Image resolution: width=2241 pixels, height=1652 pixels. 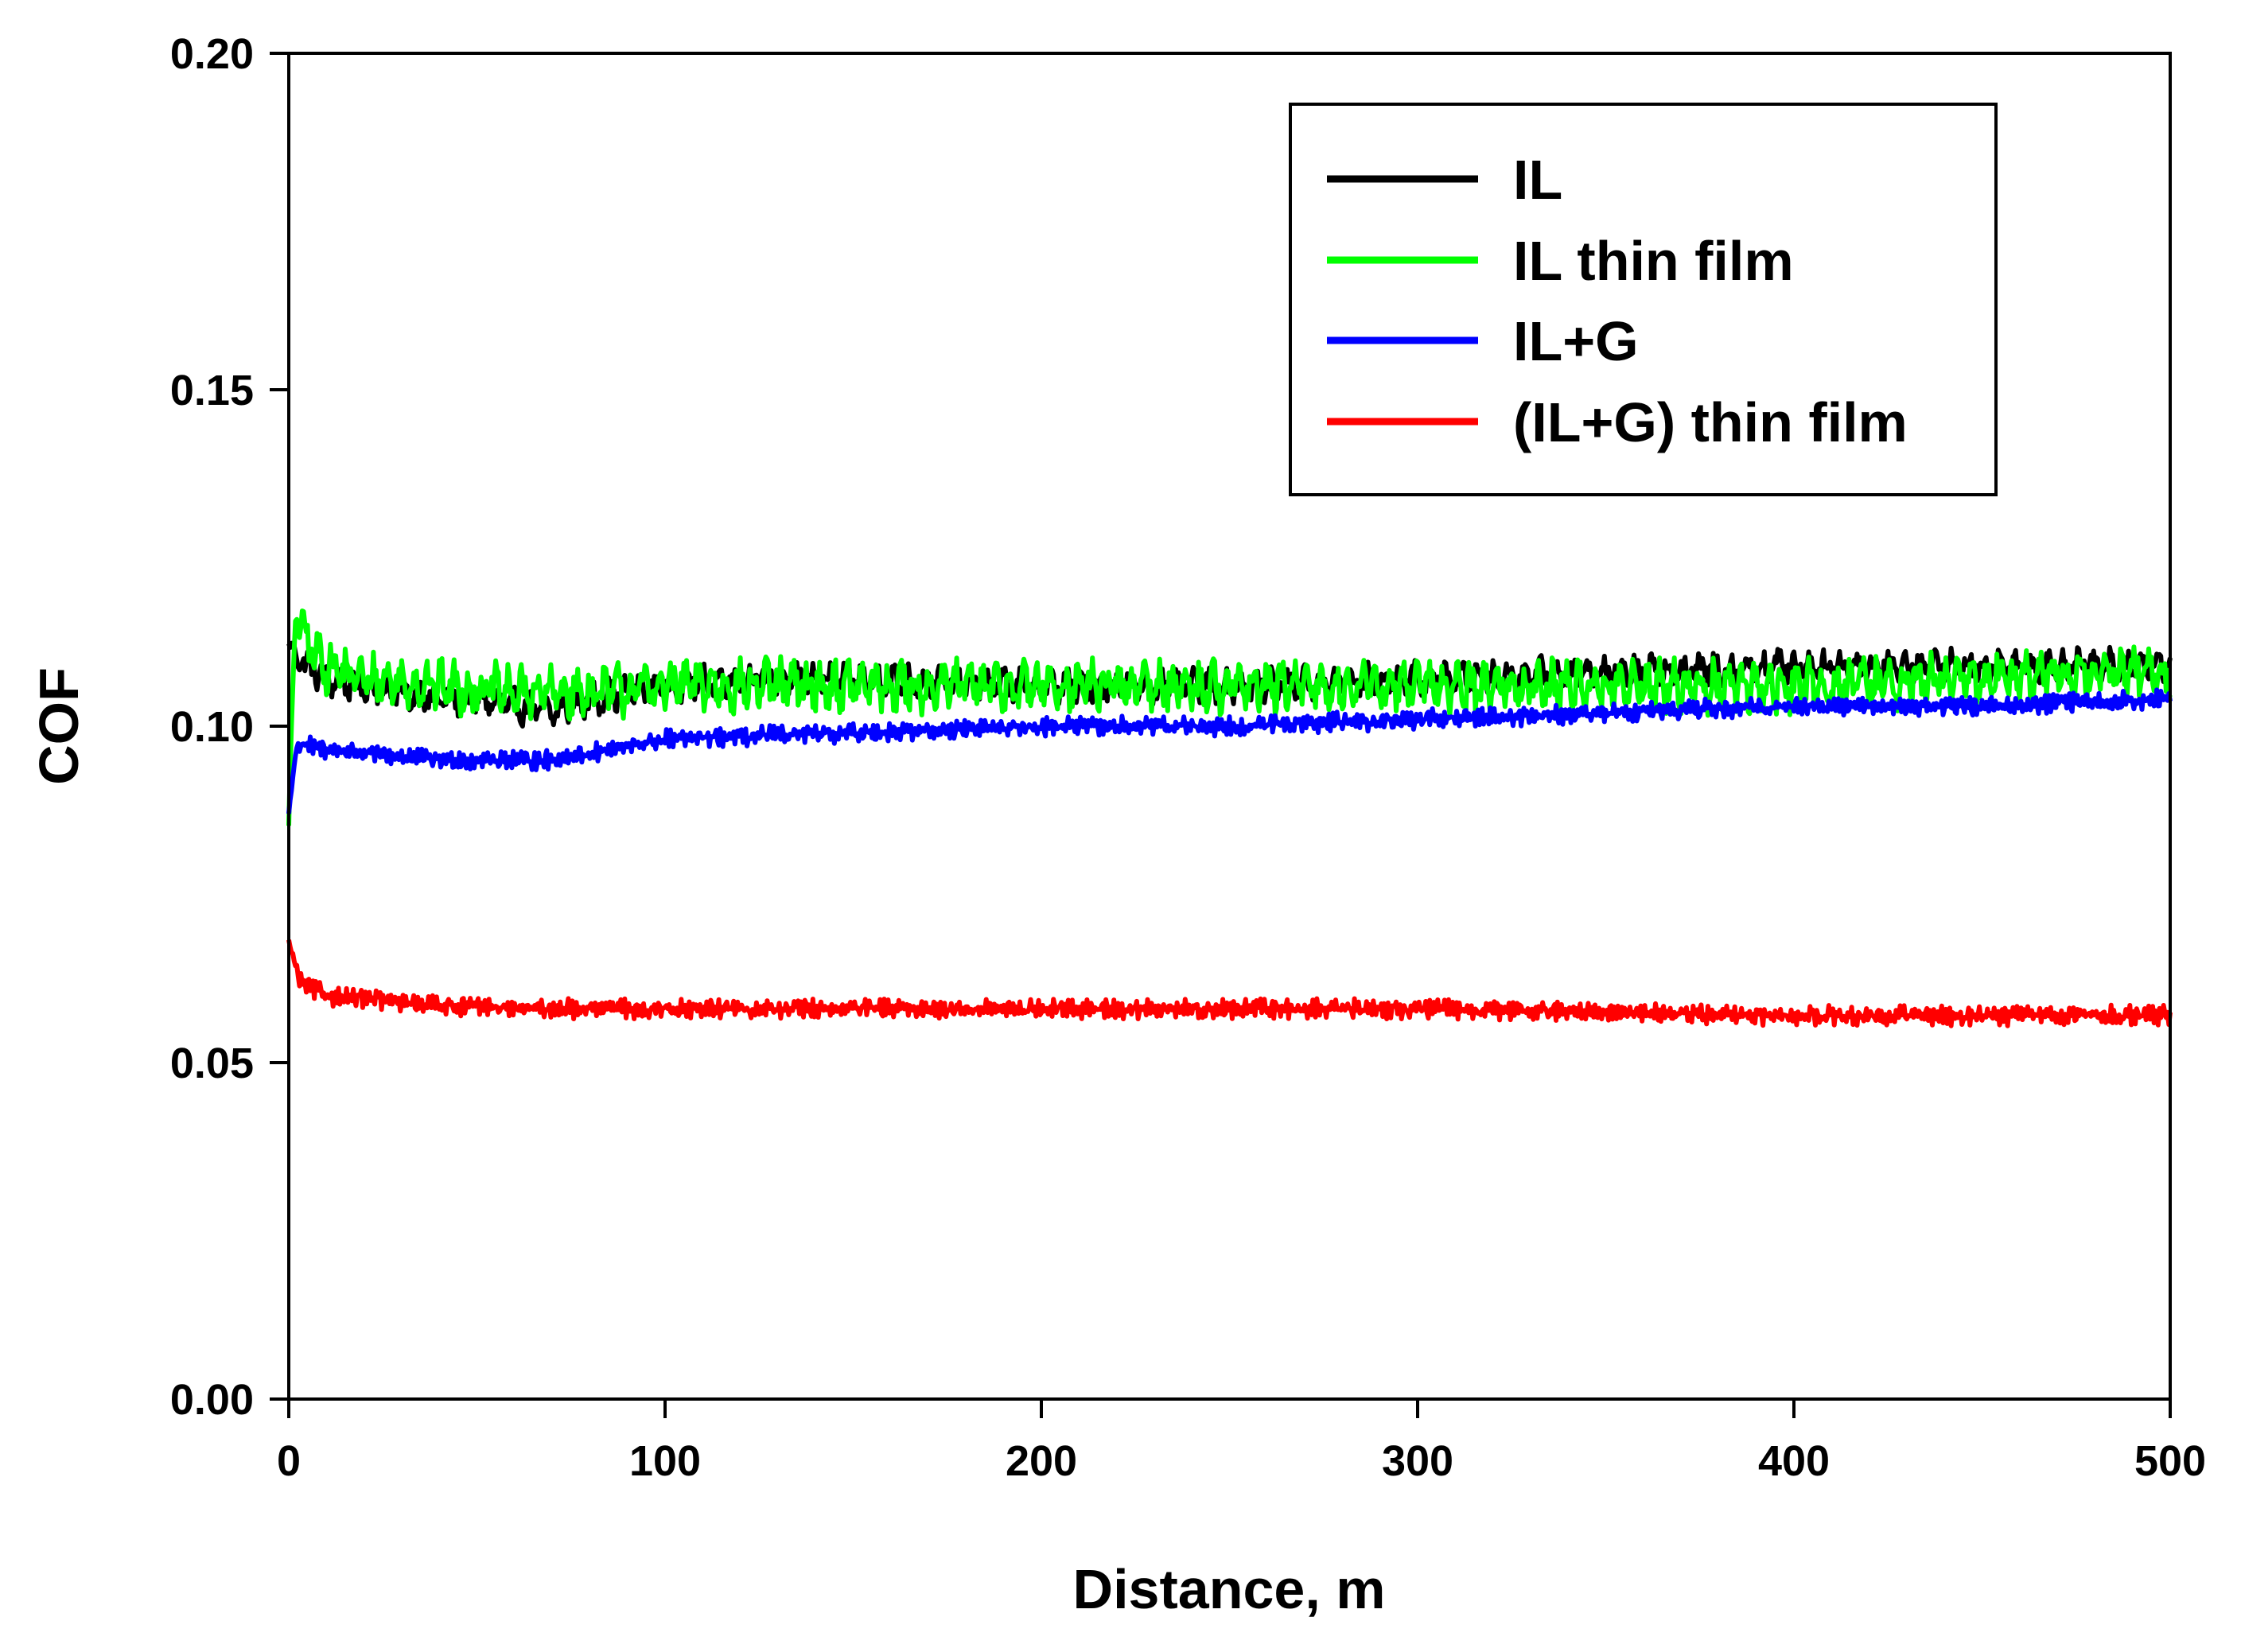 I want to click on legend-label: (IL+G) thin film, so click(x=1711, y=422).